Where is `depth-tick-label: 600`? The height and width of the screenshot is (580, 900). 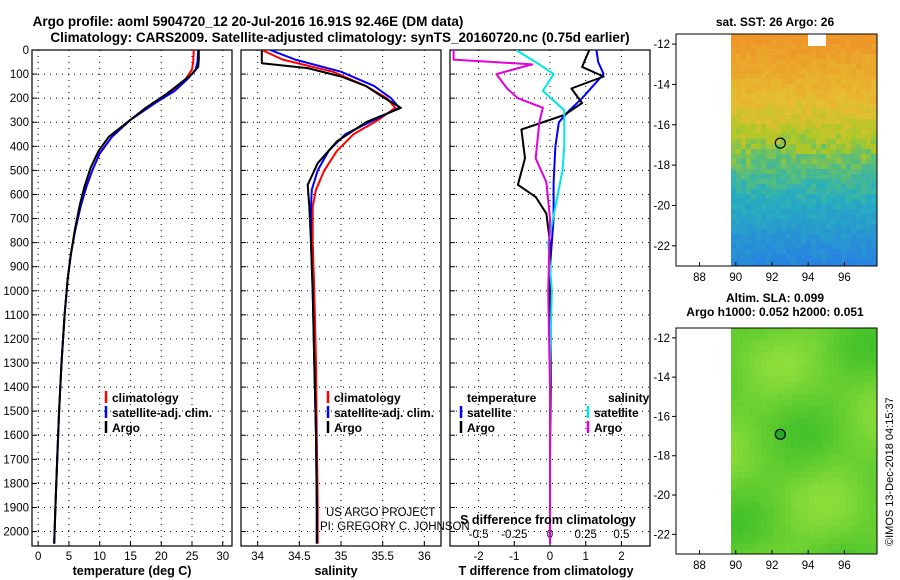
depth-tick-label: 600 is located at coordinates (19, 195).